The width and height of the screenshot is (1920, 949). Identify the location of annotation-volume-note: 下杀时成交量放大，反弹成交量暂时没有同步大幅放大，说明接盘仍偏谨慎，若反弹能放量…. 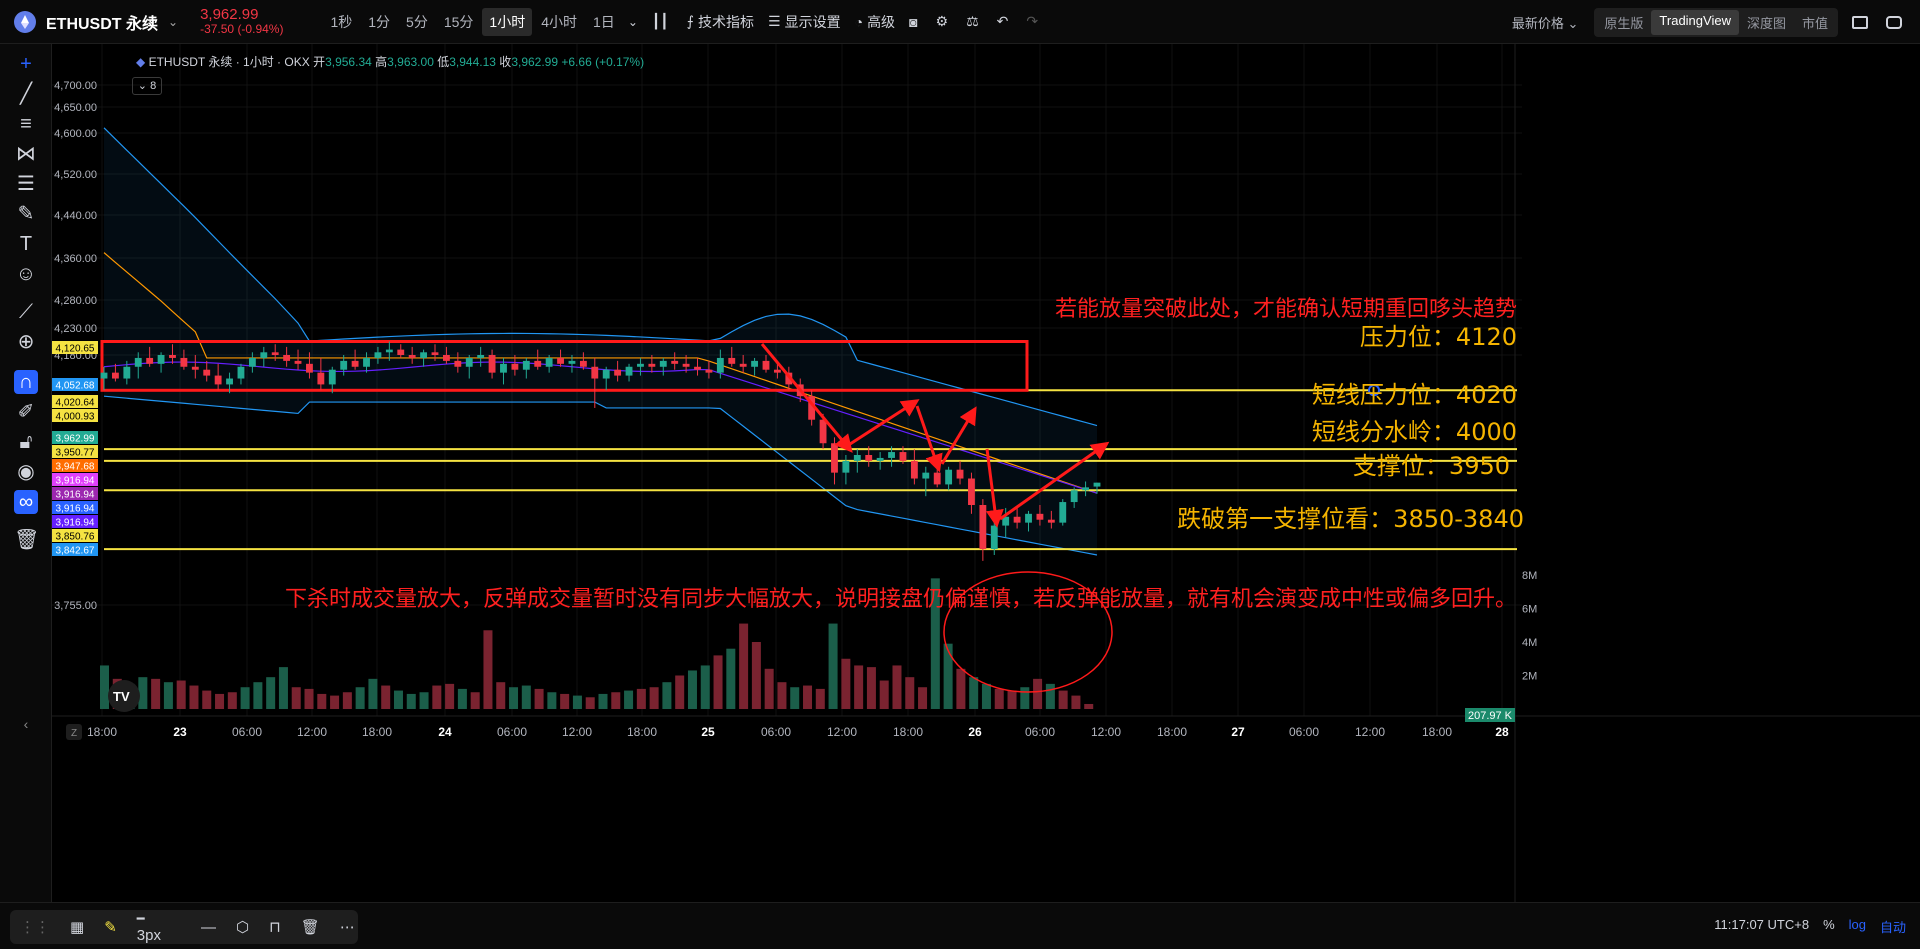
(901, 599).